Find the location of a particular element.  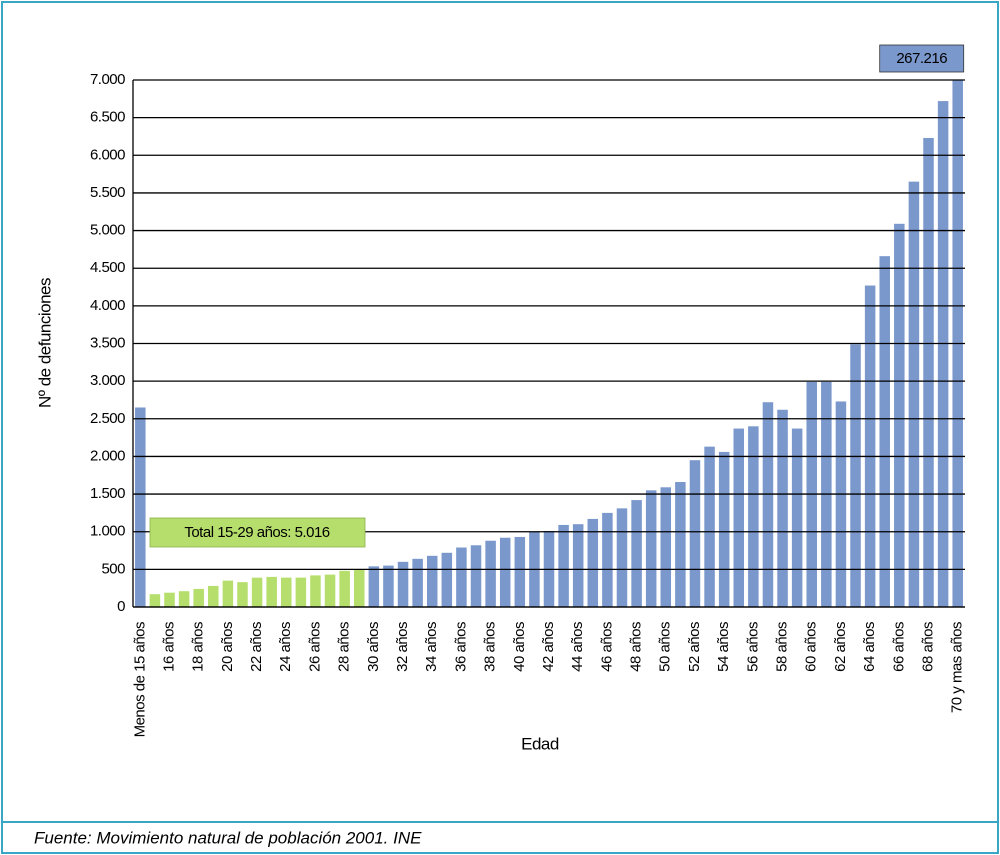

x-tick-label: 52 años is located at coordinates (694, 647).